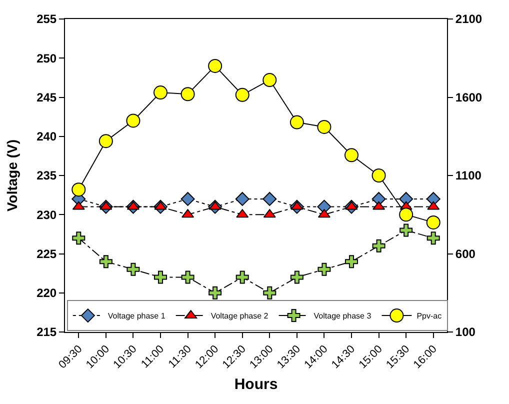 Image resolution: width=509 pixels, height=404 pixels. Describe the element at coordinates (256, 385) in the screenshot. I see `x-axis-title: Hours` at that location.